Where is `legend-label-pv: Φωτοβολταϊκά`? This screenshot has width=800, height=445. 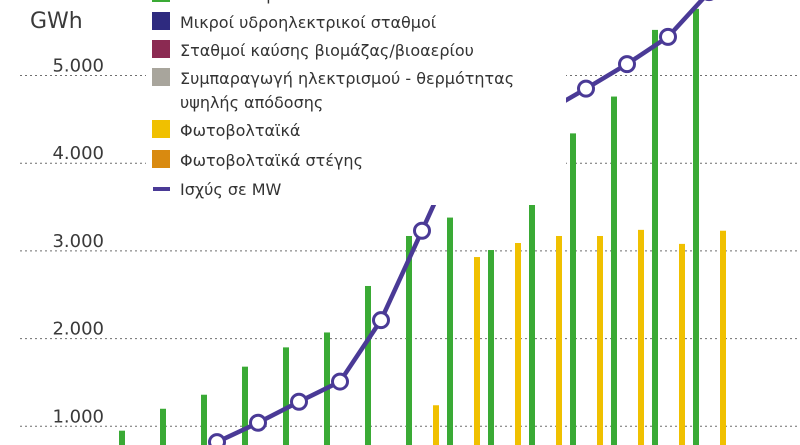
legend-label-pv: Φωτοβολταϊκά is located at coordinates (240, 130).